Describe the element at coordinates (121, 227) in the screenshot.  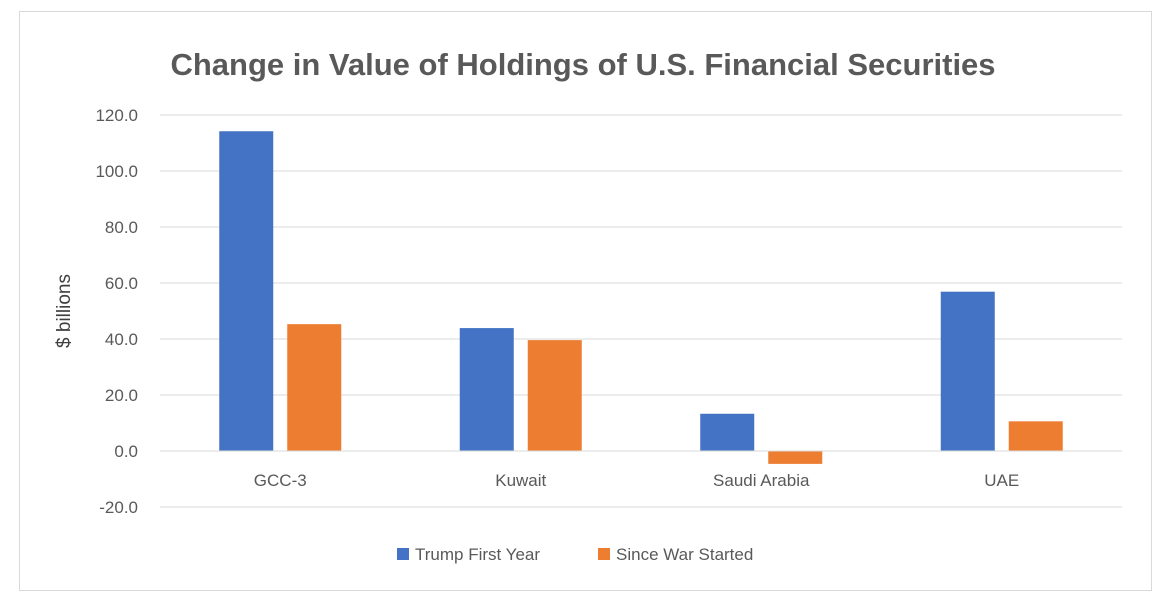
I see `y-tick-label: 80.0` at that location.